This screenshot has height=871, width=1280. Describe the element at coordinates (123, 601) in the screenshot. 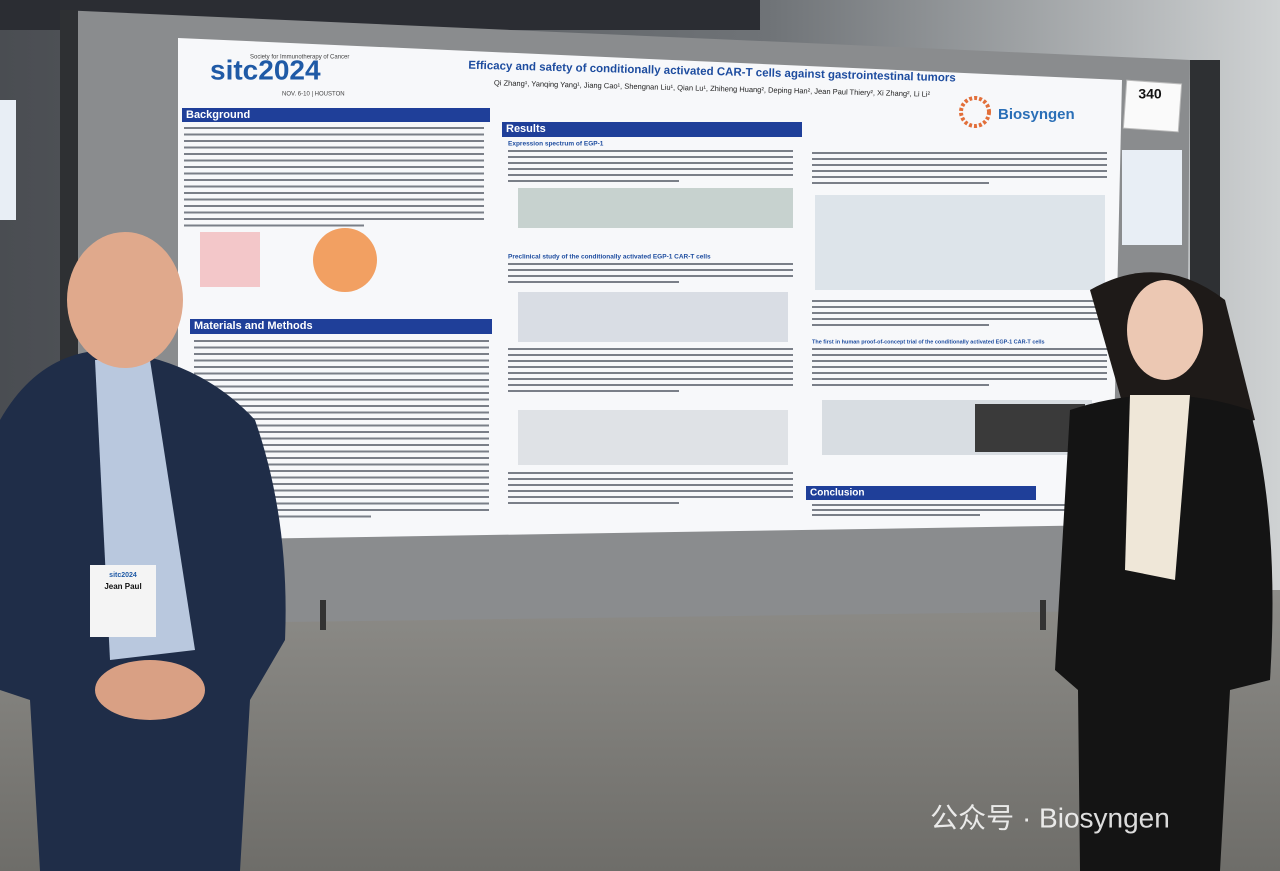

I see `lanyard-badge` at that location.